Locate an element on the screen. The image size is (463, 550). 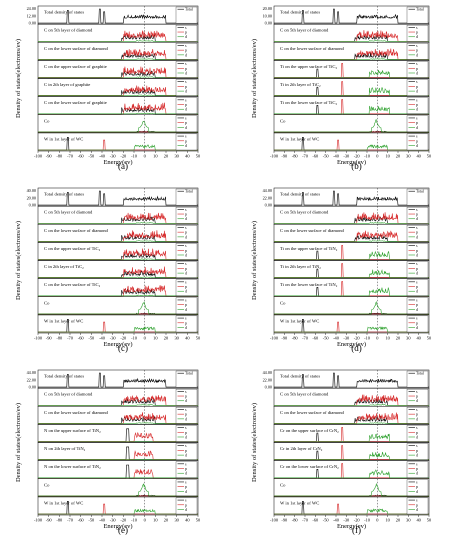
subplot: N on the lower surface of TiN₂ spd is located at coordinates (118, 469).